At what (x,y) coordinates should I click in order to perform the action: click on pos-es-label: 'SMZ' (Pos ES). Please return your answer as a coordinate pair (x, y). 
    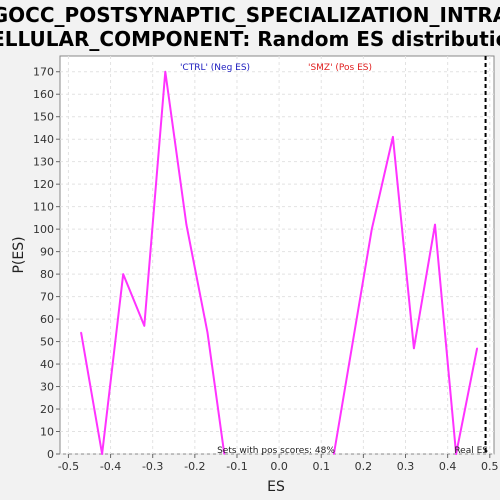
    Looking at the image, I should click on (340, 68).